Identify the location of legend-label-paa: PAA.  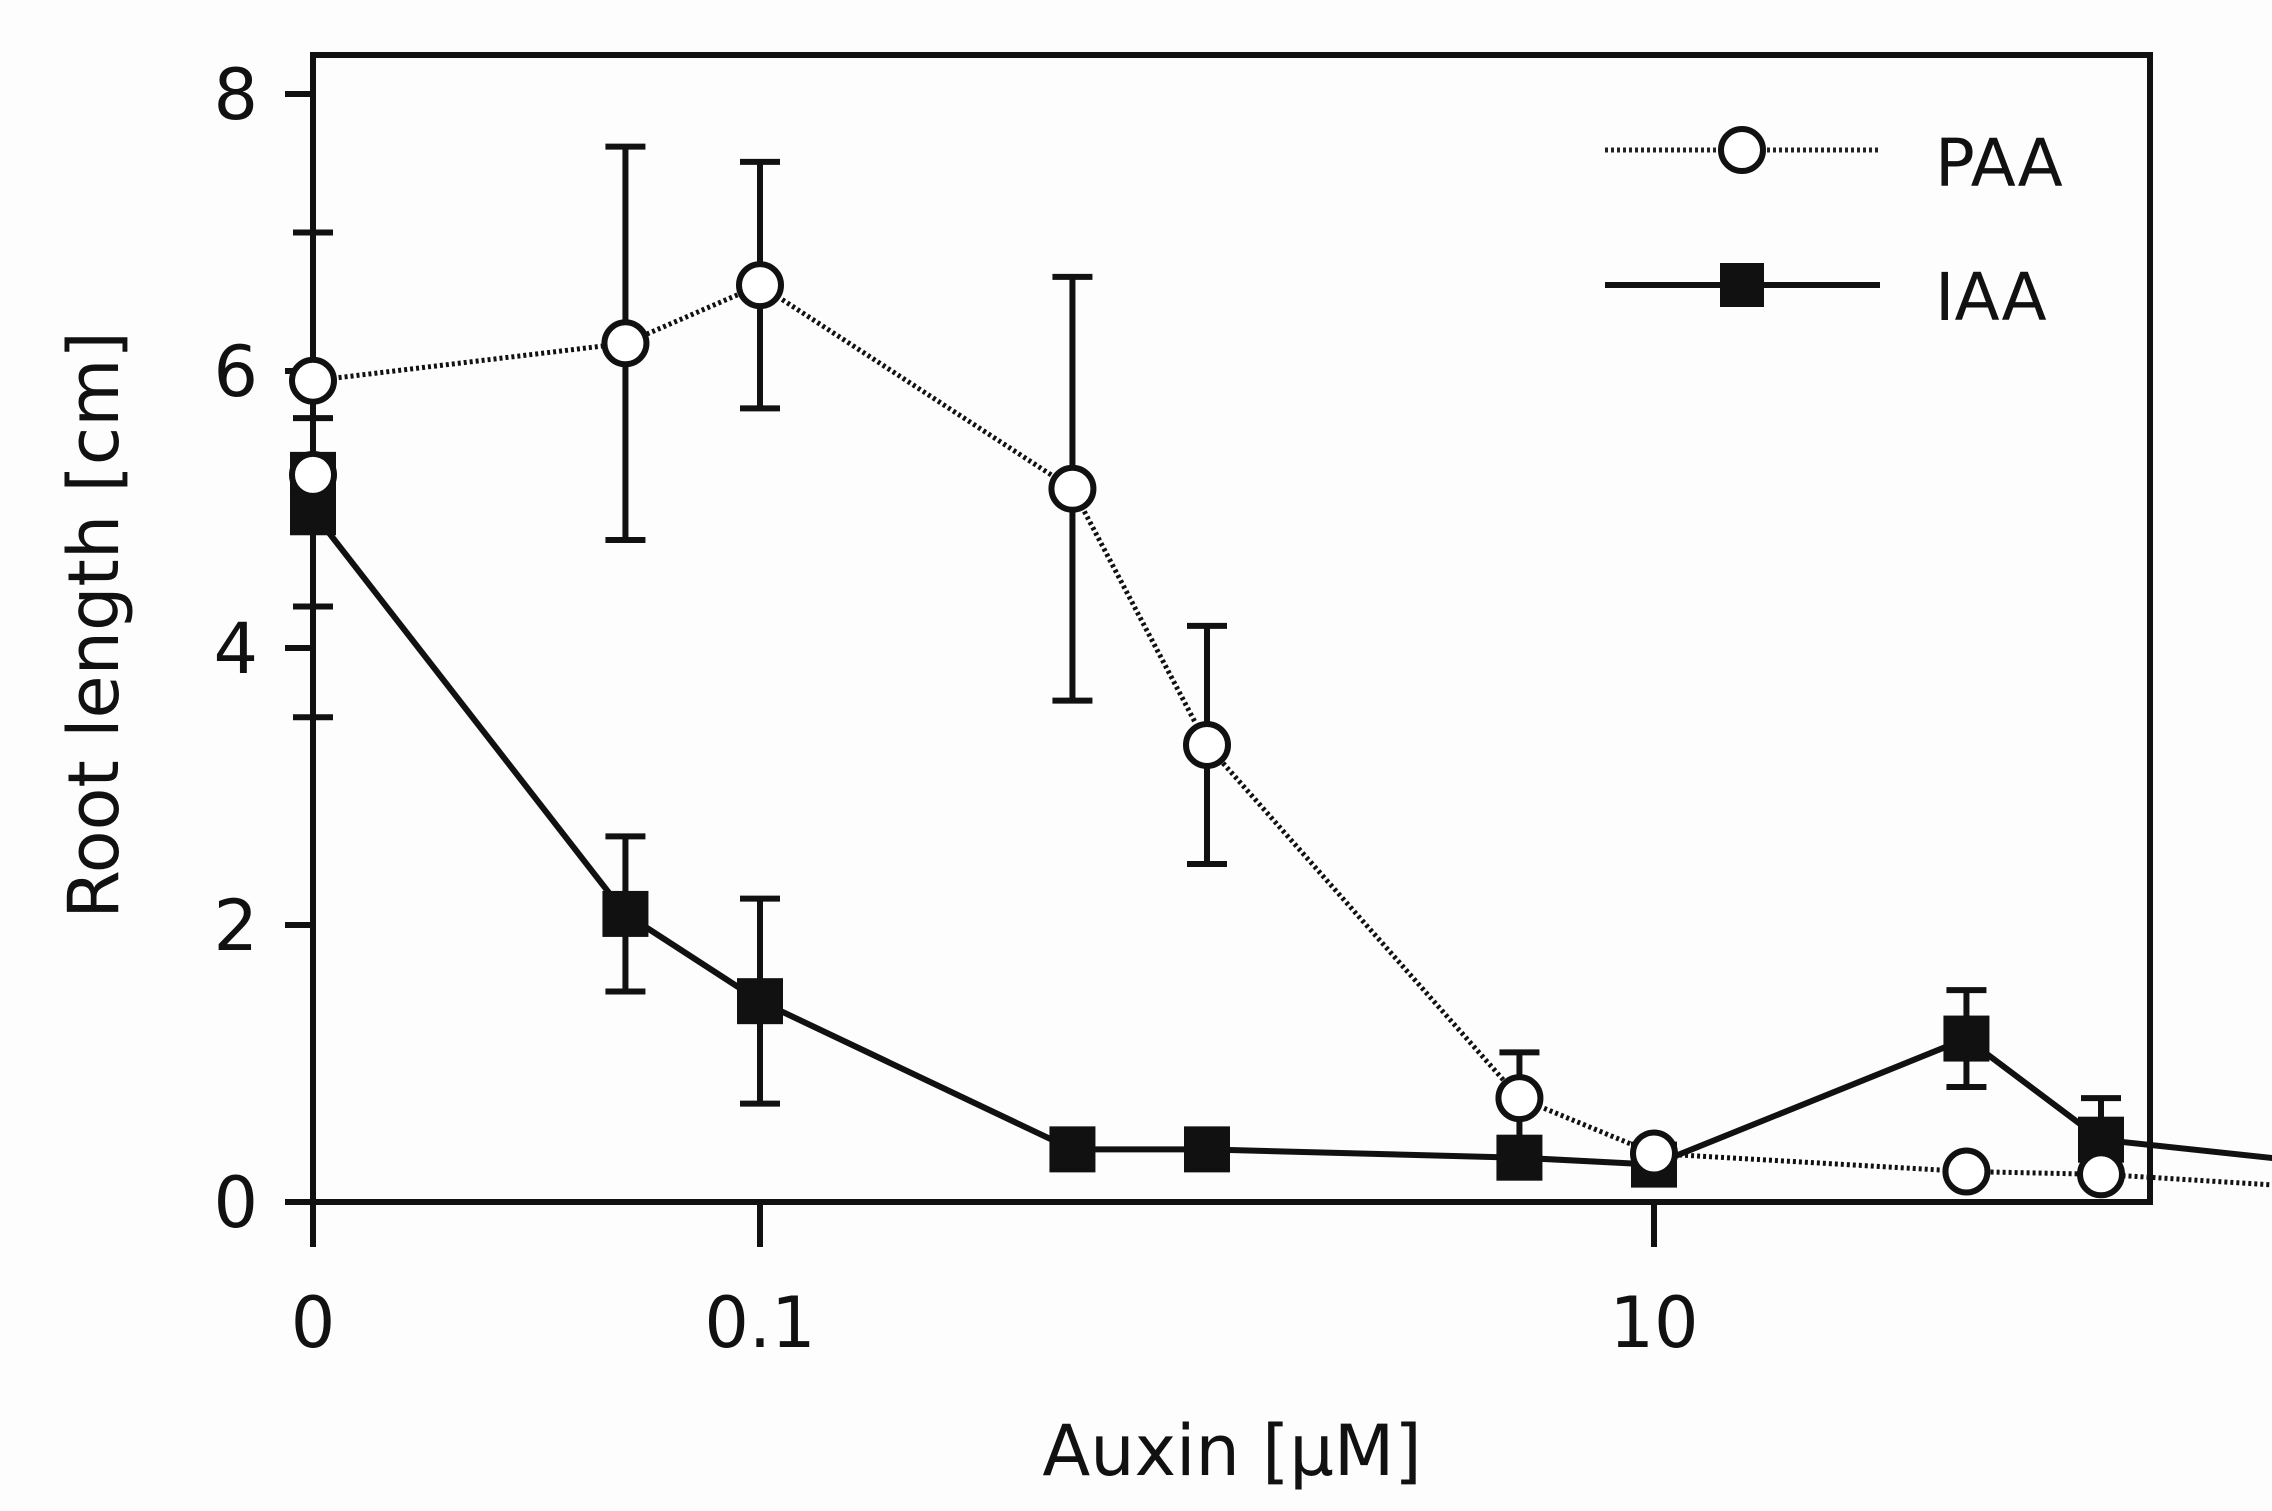
(1999, 163).